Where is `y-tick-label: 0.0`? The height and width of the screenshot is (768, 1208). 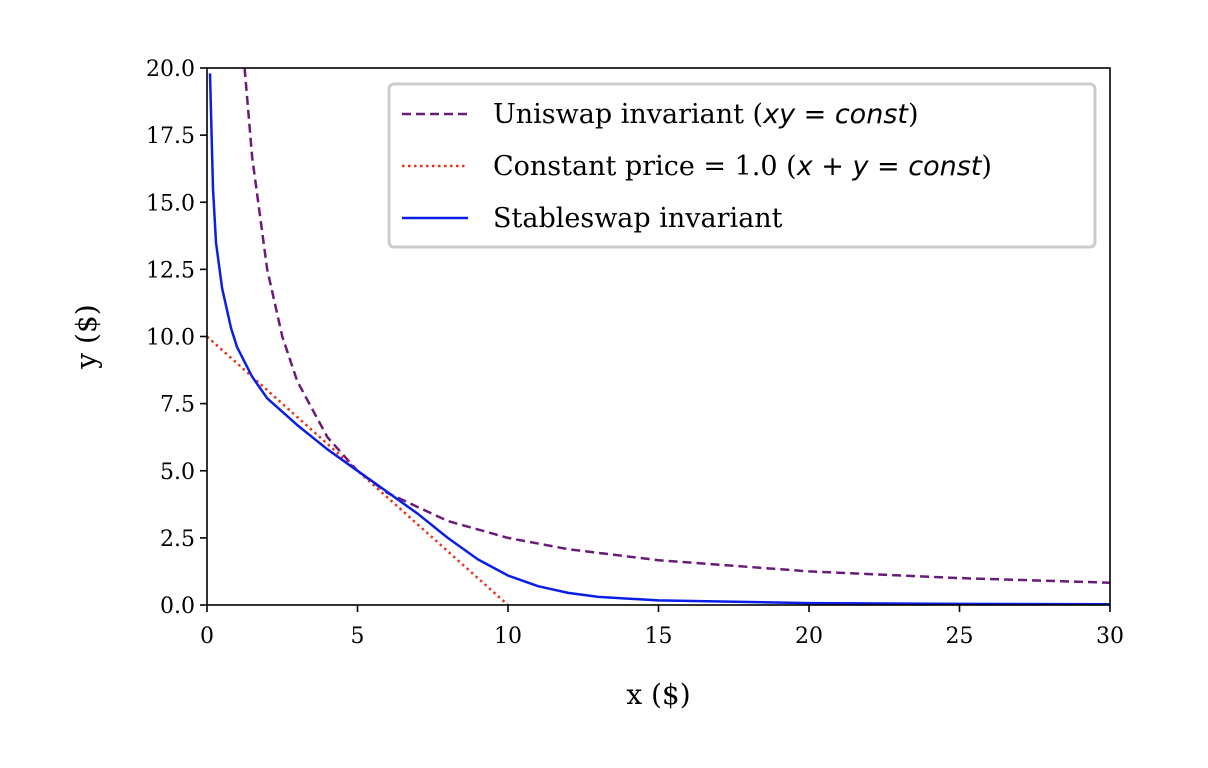 y-tick-label: 0.0 is located at coordinates (177, 606).